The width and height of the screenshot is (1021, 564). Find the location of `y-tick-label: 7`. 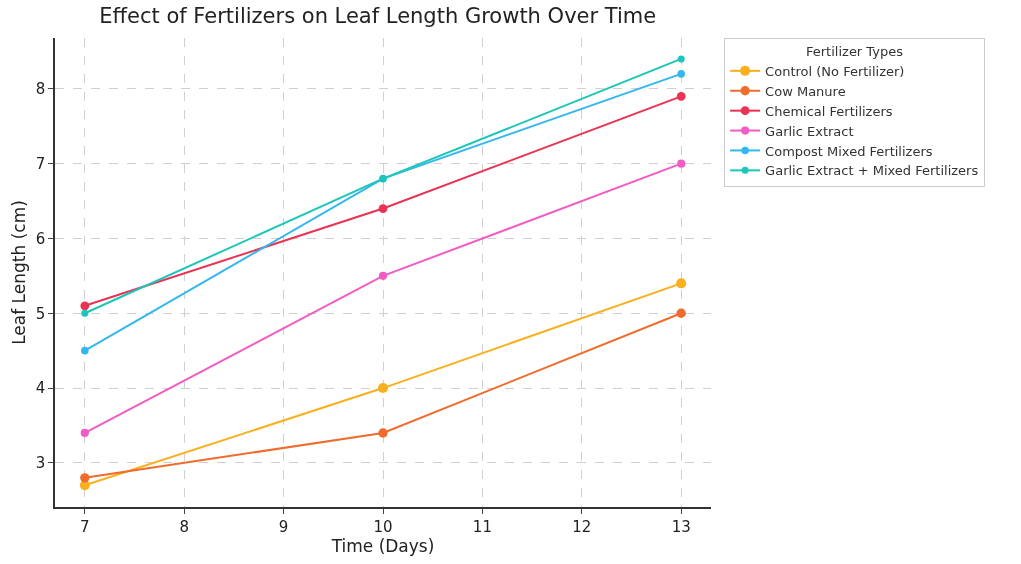

y-tick-label: 7 is located at coordinates (40, 163).